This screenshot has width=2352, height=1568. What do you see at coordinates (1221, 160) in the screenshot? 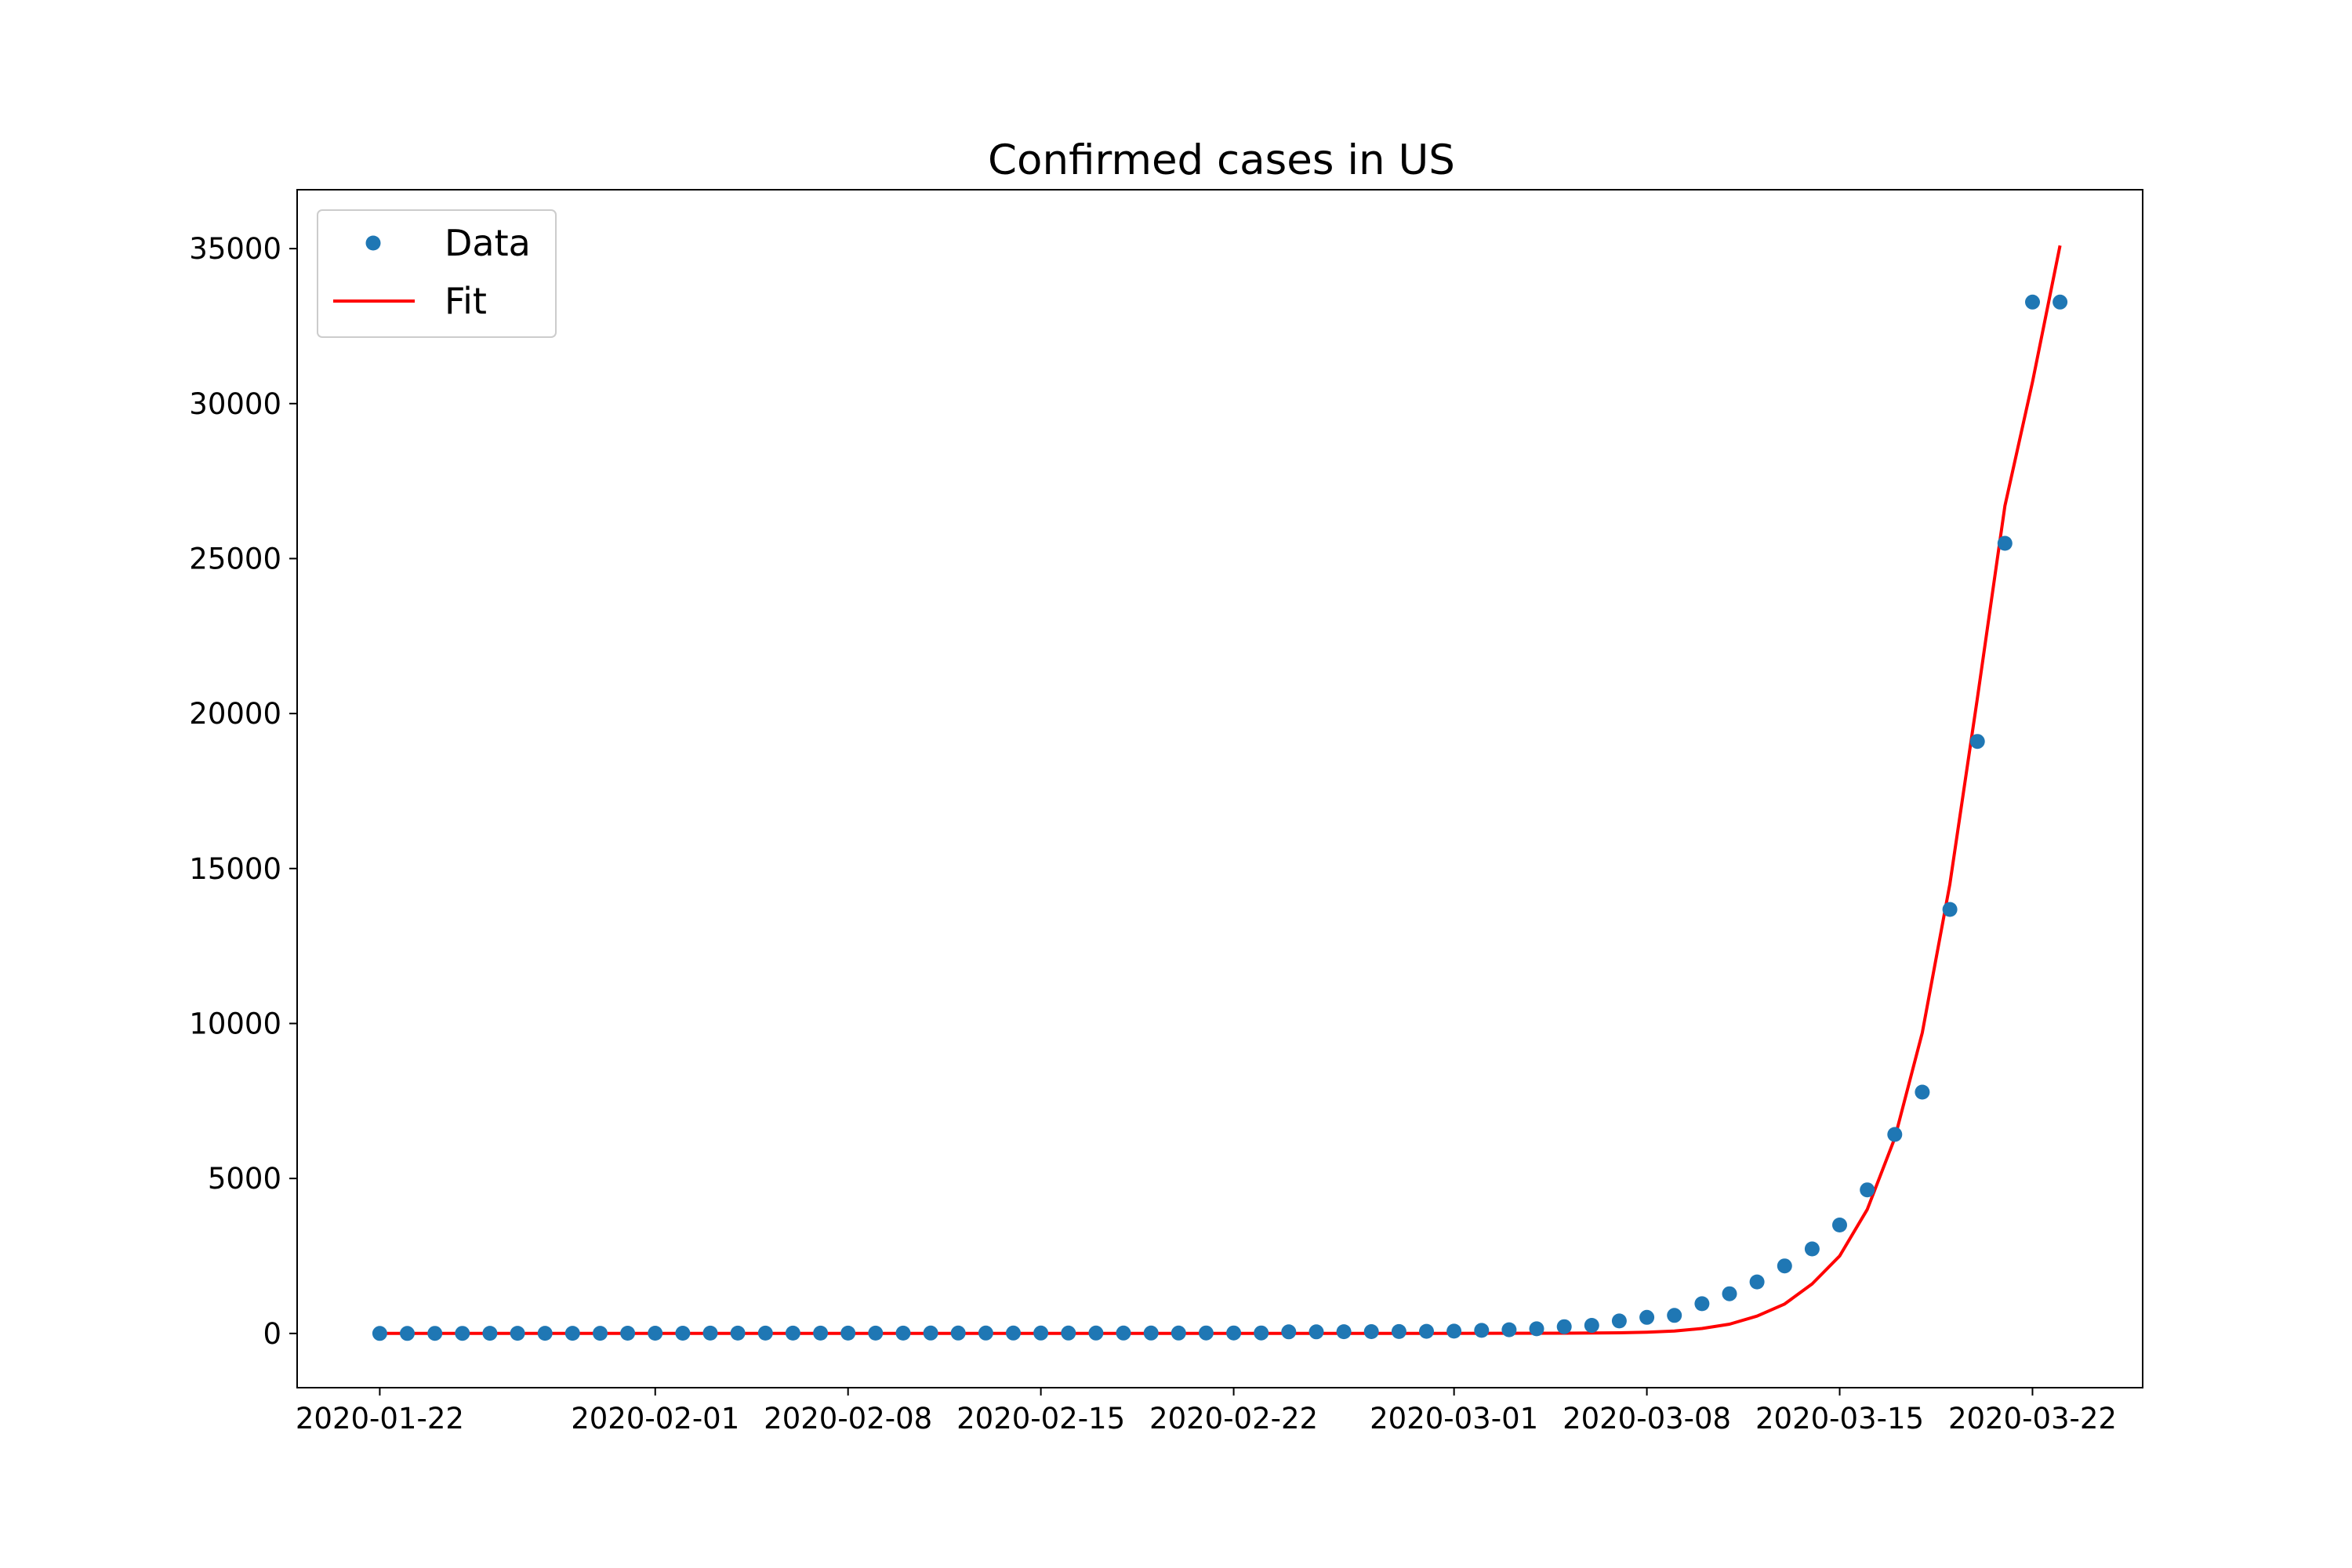
I see `chart-title: Confirmed cases in US` at bounding box center [1221, 160].